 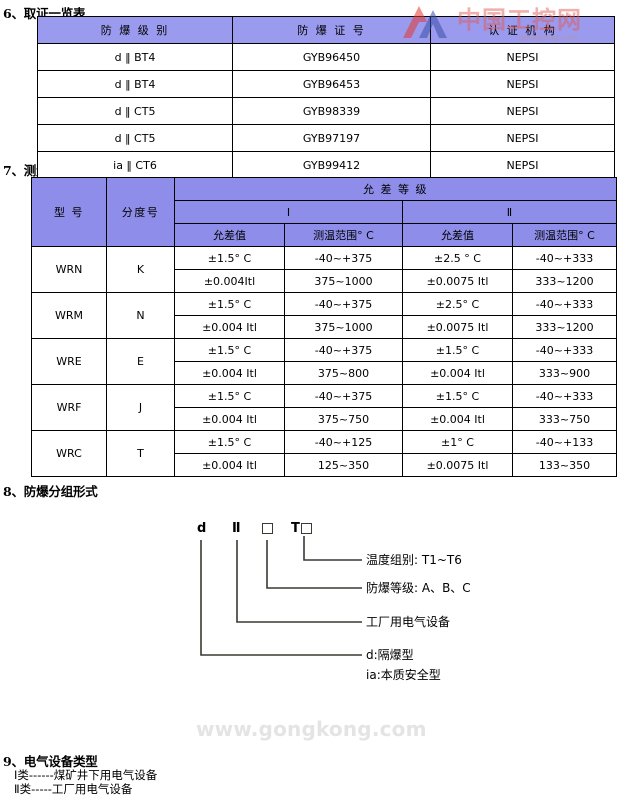 I want to click on header-class-2: Ⅱ, so click(x=509, y=212).